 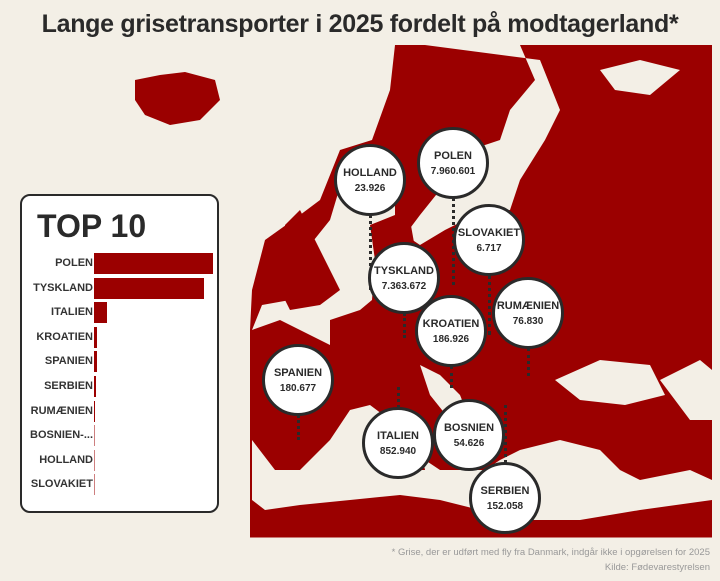 What do you see at coordinates (451, 339) in the screenshot?
I see `country-value: 186.926` at bounding box center [451, 339].